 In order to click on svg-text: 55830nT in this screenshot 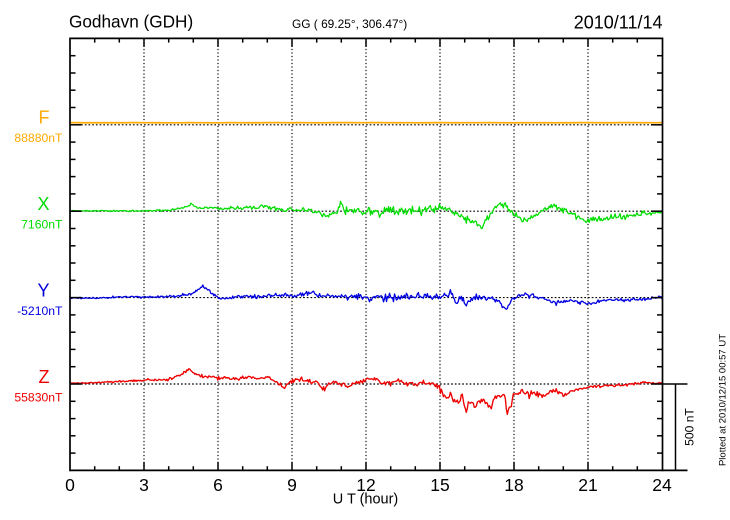, I will do `click(38, 397)`.